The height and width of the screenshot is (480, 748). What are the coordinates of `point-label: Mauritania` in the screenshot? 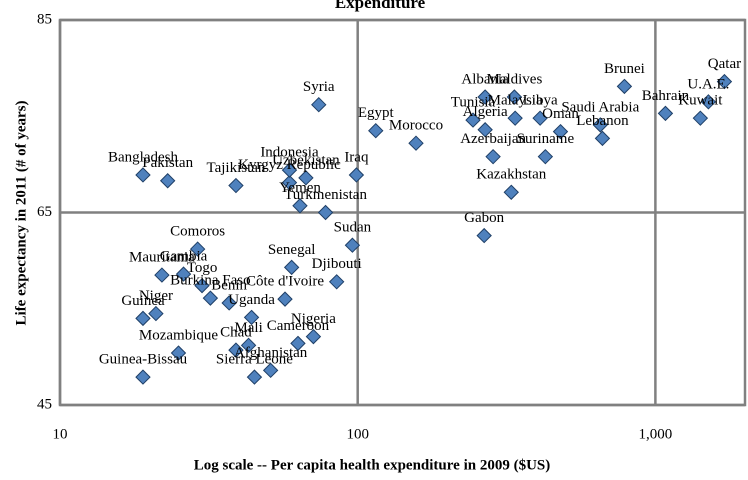 It's located at (162, 258).